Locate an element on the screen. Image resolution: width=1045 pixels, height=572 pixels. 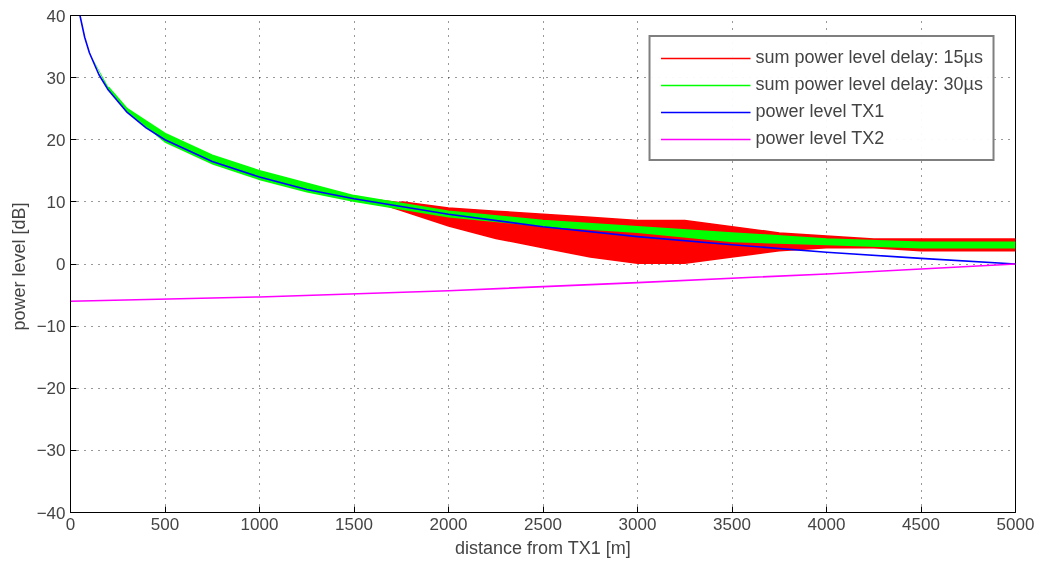
y-tick-label: −10 is located at coordinates (51, 327).